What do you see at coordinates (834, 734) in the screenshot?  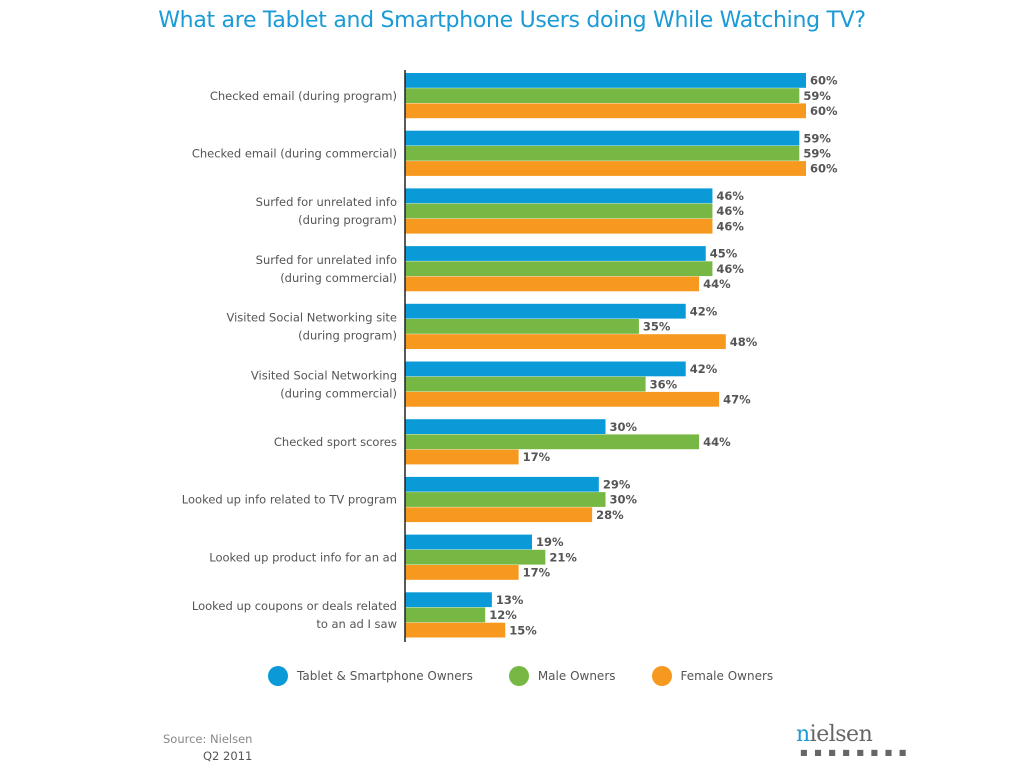 I see `nielsen-logo: nielsen` at bounding box center [834, 734].